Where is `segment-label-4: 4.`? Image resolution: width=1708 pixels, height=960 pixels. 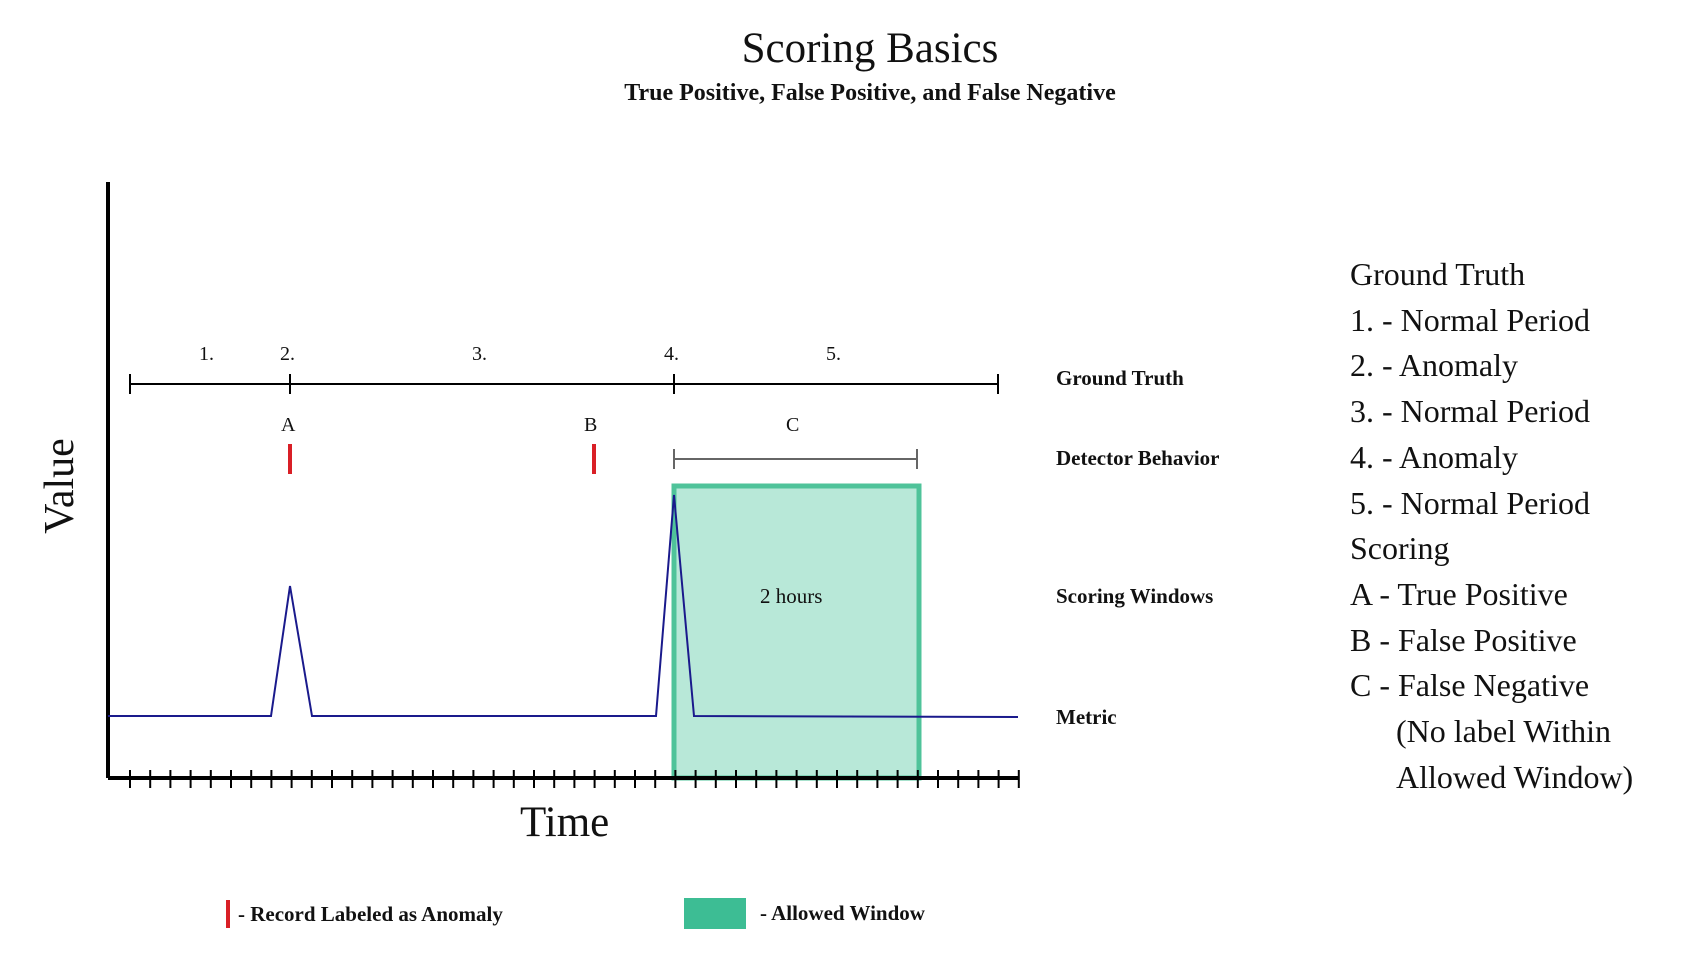 segment-label-4: 4. is located at coordinates (671, 354).